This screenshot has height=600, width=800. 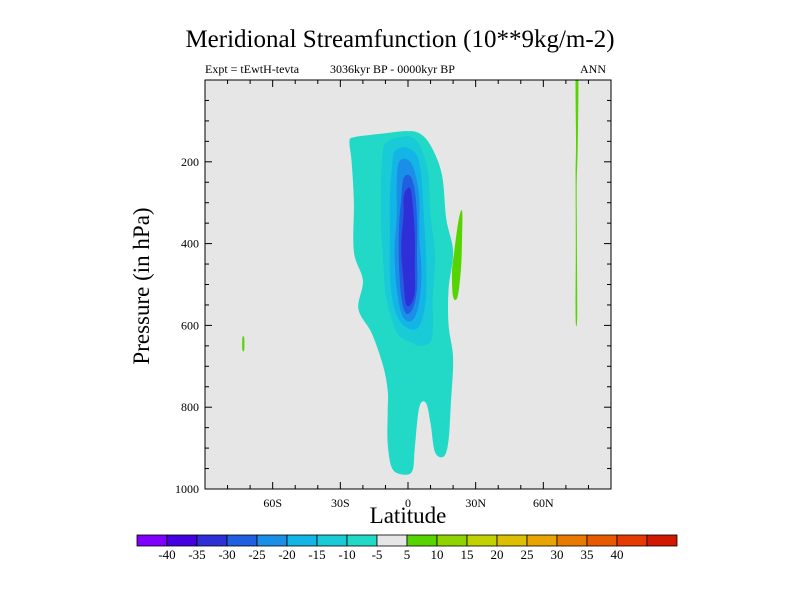 What do you see at coordinates (190, 325) in the screenshot?
I see `y-tick-label: 600` at bounding box center [190, 325].